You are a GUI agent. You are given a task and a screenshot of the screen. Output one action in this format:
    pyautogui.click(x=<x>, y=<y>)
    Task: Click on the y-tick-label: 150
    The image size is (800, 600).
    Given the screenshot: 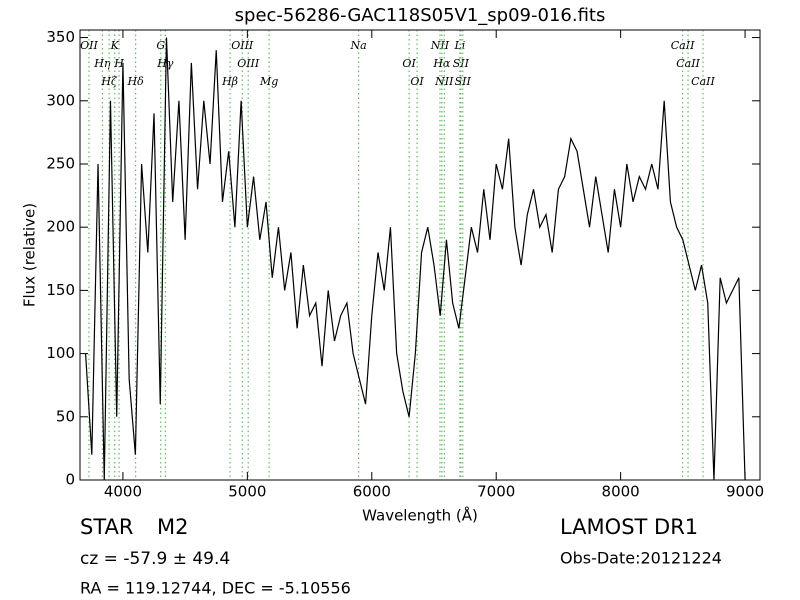 What is the action you would take?
    pyautogui.click(x=60, y=290)
    